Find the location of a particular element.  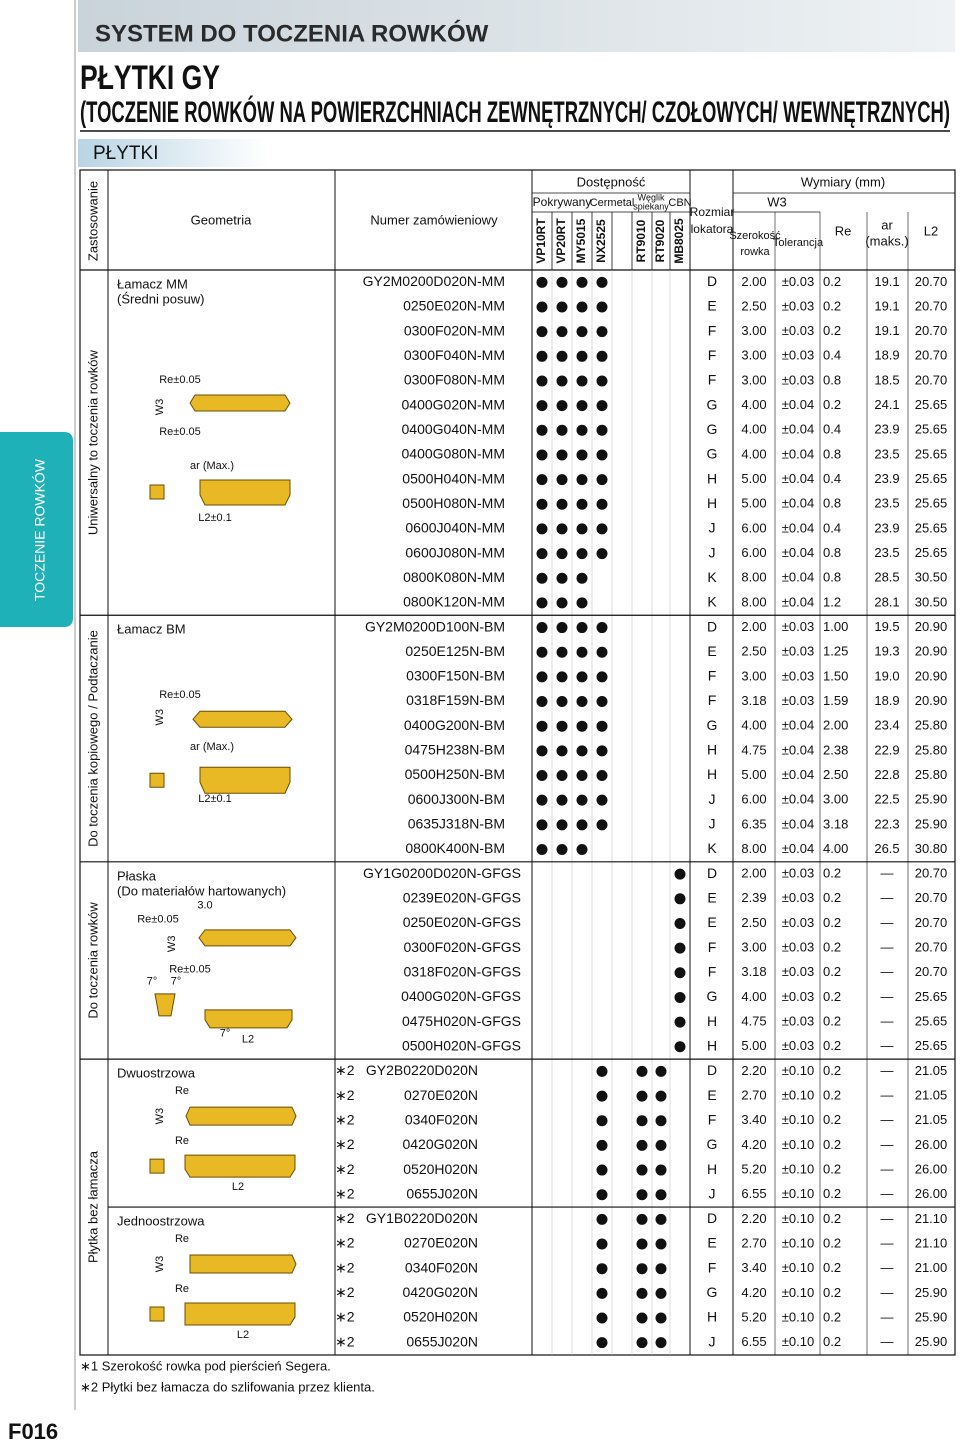

order-number: 0270E020N is located at coordinates (441, 1095).